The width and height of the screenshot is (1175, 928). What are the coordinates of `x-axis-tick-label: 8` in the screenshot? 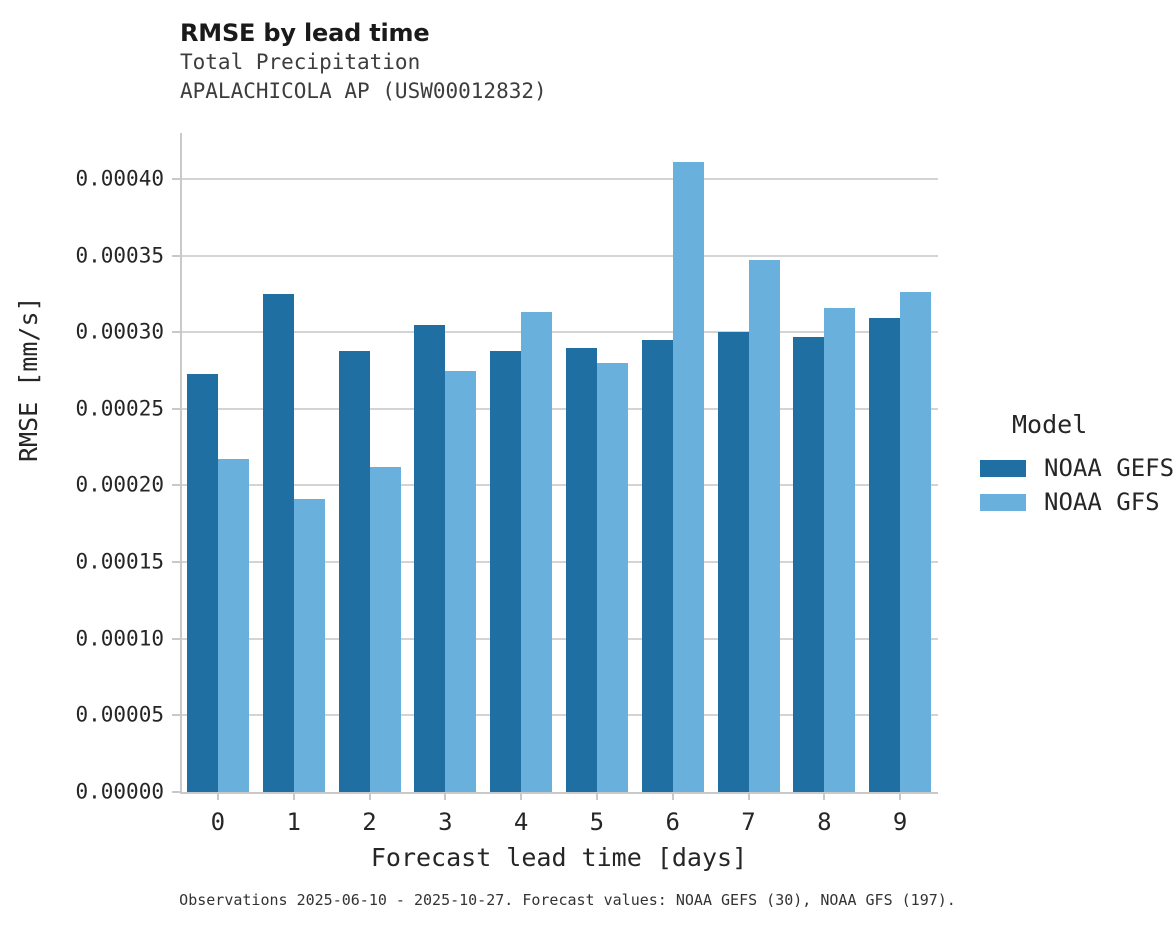 It's located at (824, 822).